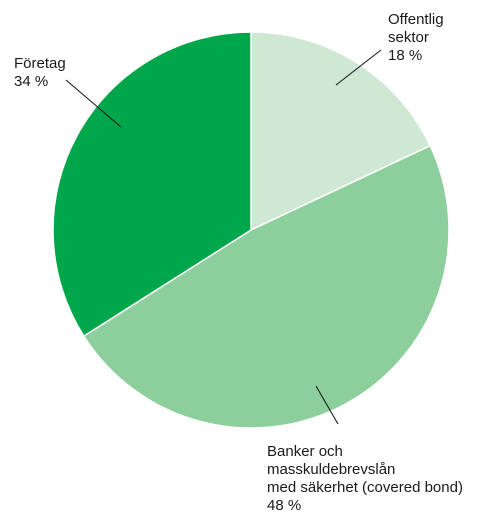 The width and height of the screenshot is (494, 525). What do you see at coordinates (408, 37) in the screenshot?
I see `slice-category-label: sektor` at bounding box center [408, 37].